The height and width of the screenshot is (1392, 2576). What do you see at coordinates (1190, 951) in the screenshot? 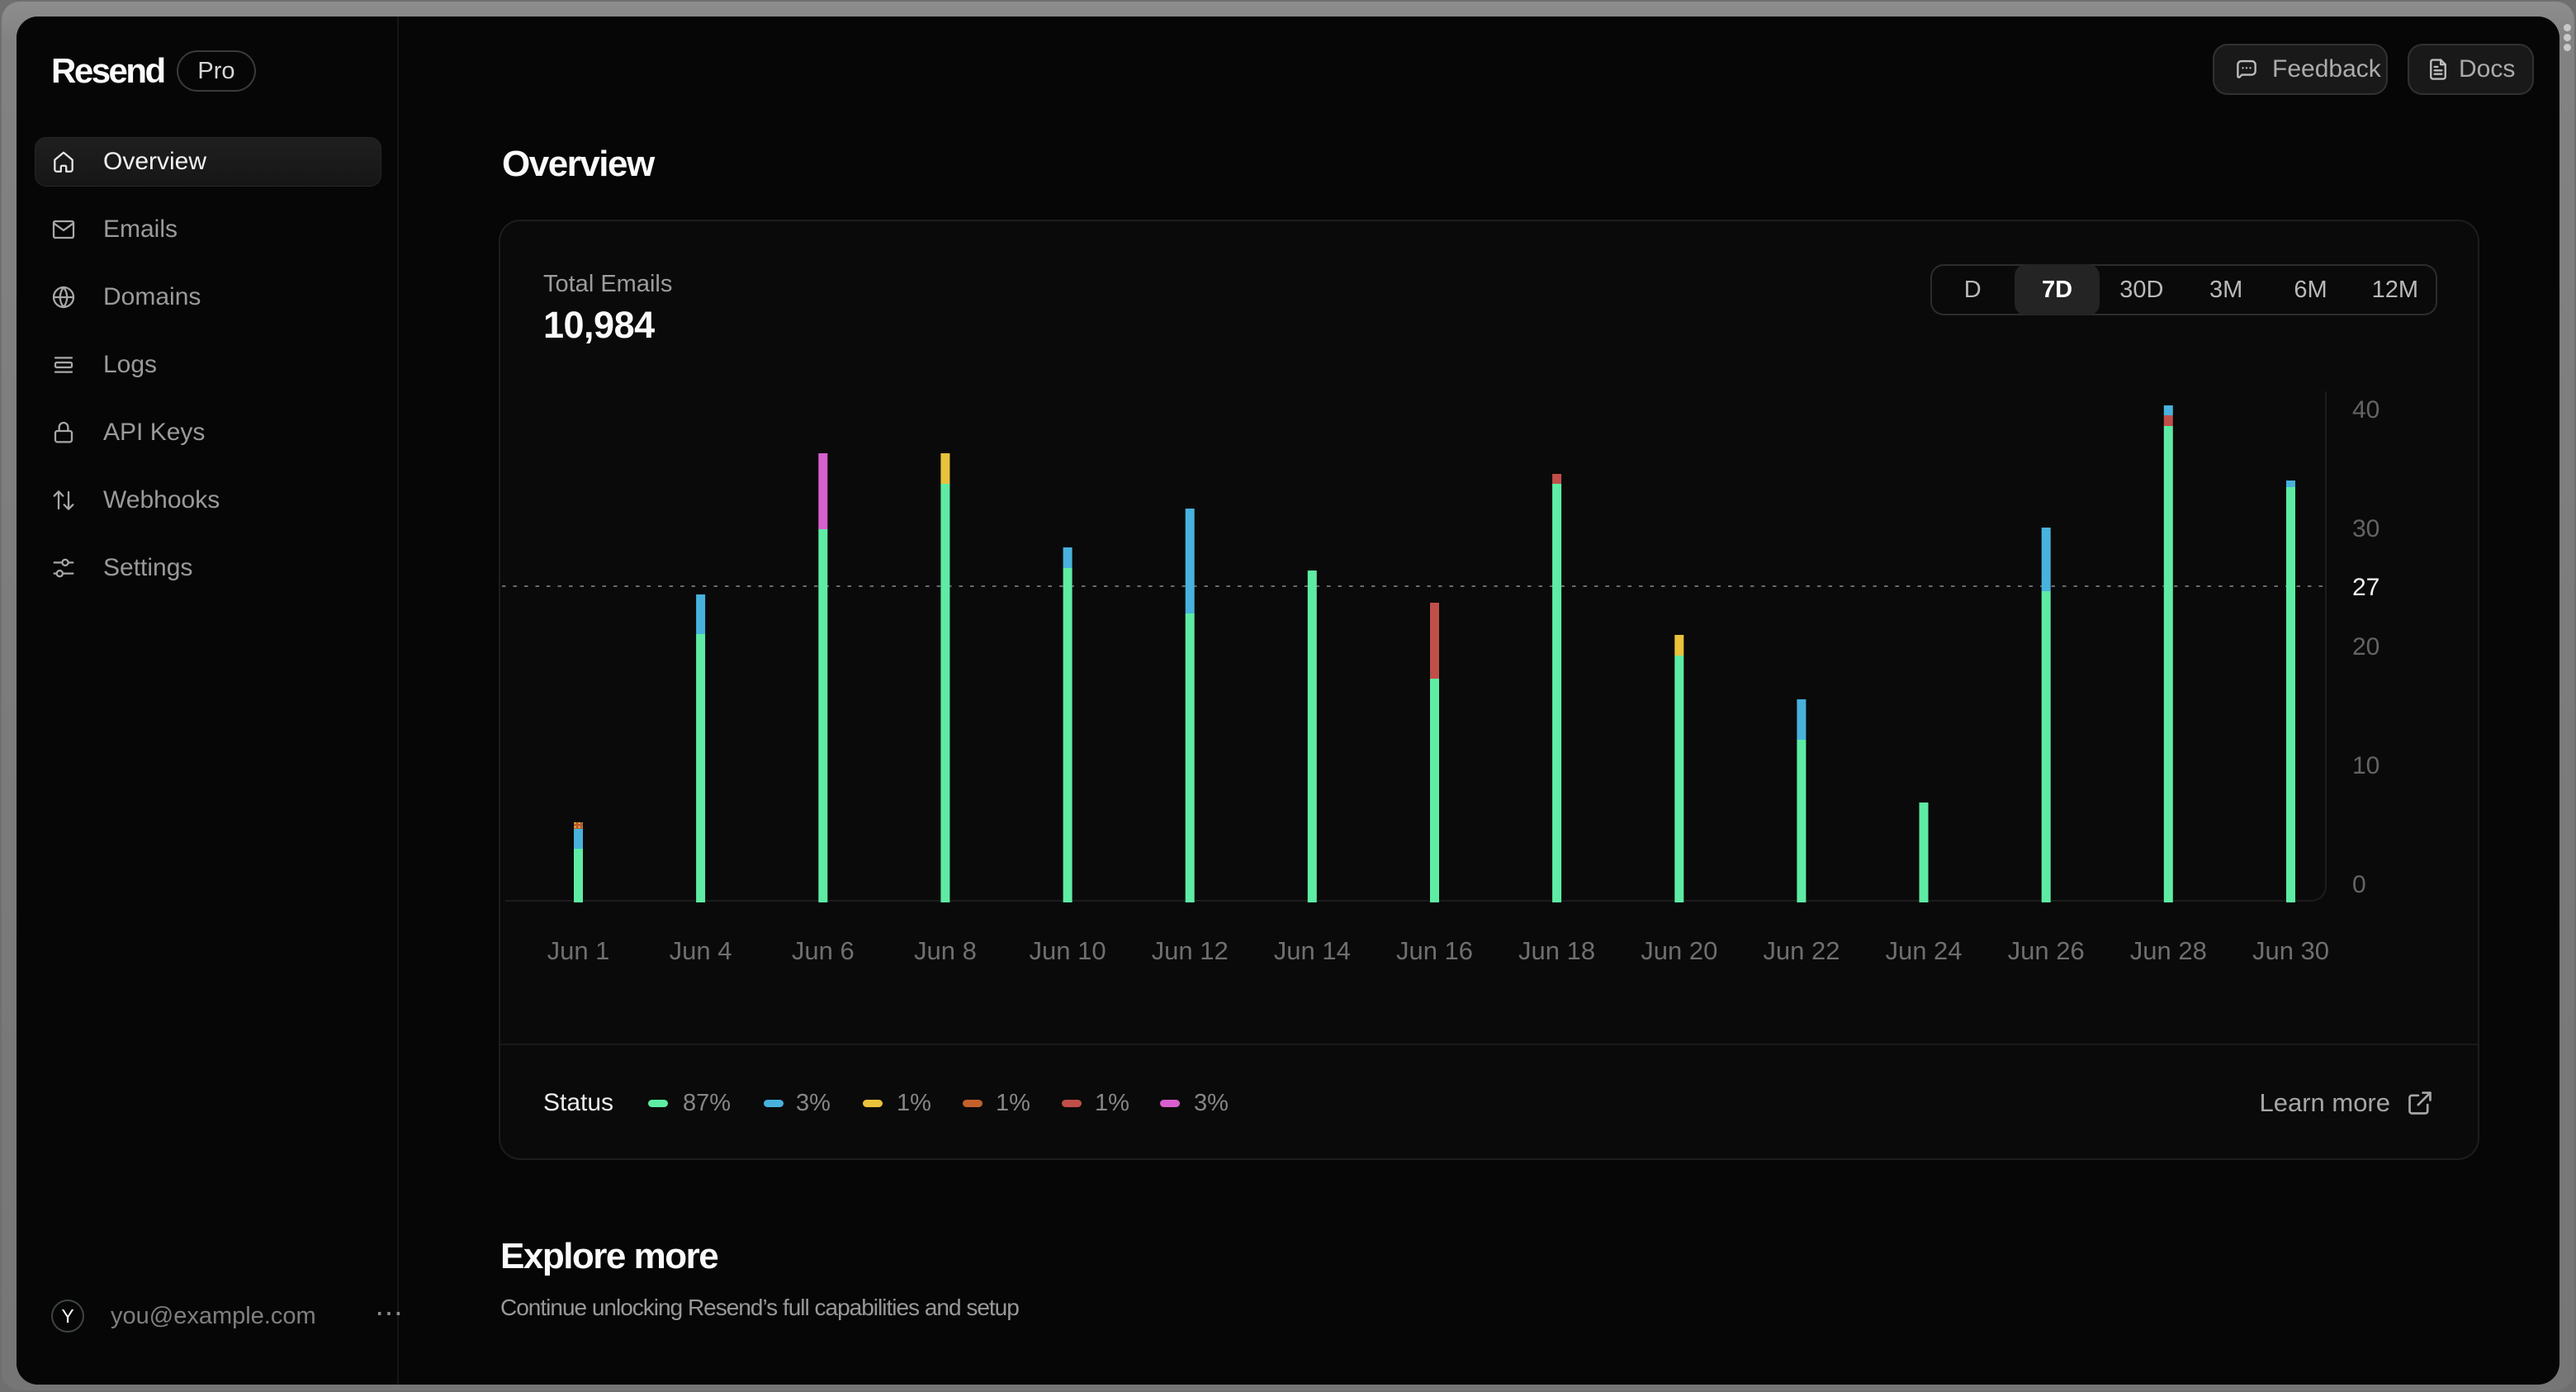
I see `svg-text: Jun 12` at bounding box center [1190, 951].